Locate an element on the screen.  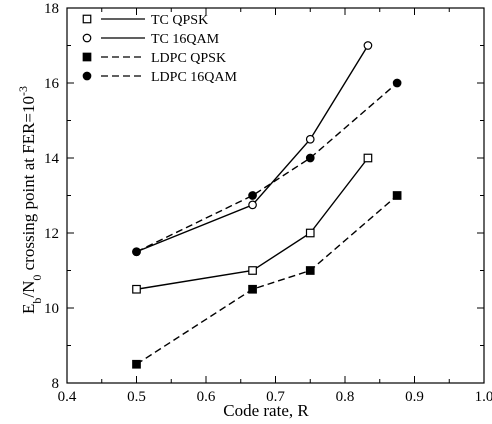
y-axis-label-rest: crossing point at FER=10 is located at coordinates (28, 185).